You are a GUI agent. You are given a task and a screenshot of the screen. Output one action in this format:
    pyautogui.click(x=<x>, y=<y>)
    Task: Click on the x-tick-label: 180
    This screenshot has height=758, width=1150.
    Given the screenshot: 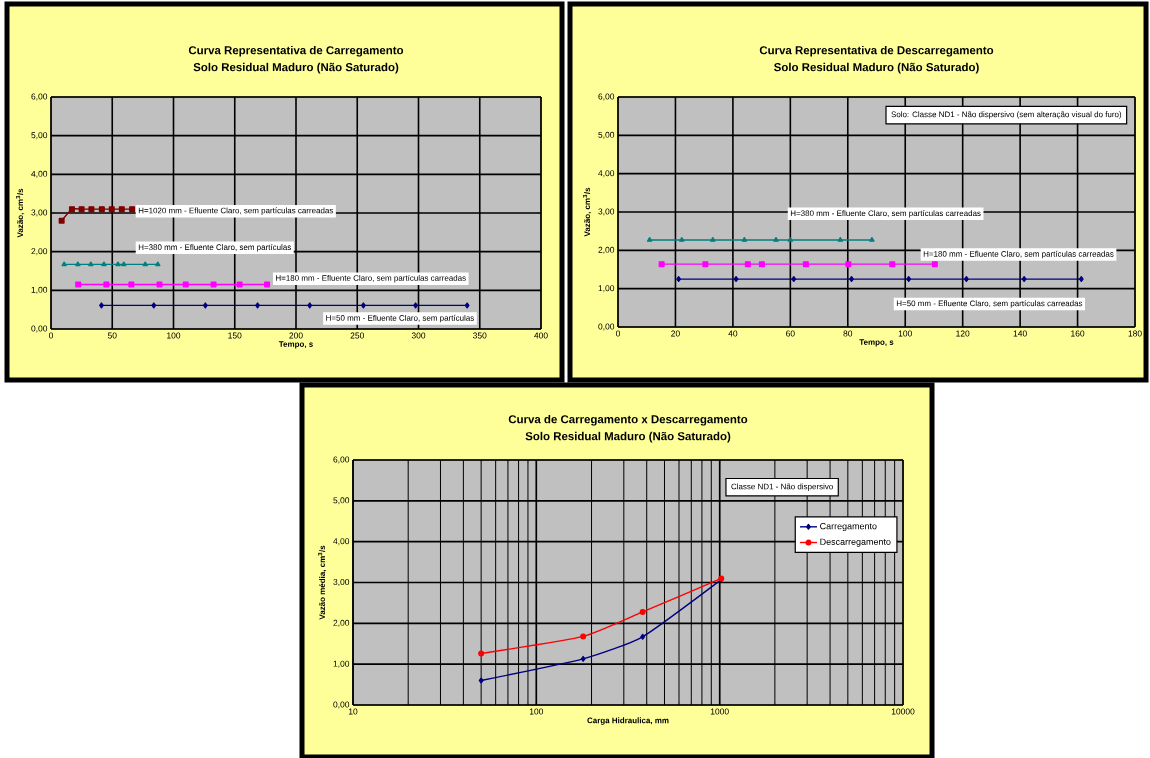 What is the action you would take?
    pyautogui.click(x=1135, y=333)
    